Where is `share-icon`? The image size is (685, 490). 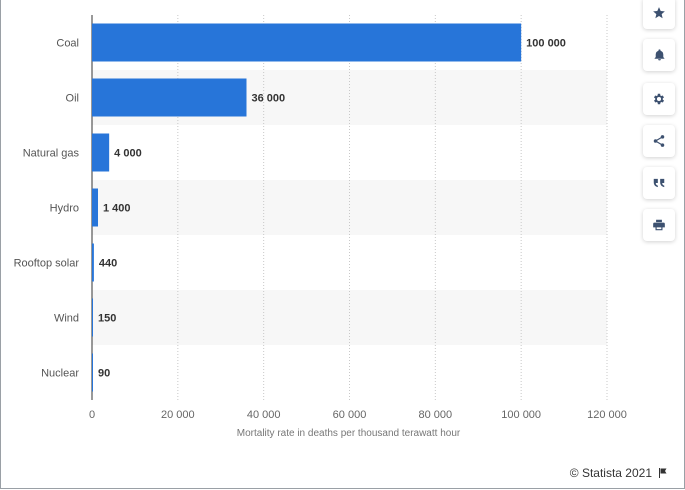 share-icon is located at coordinates (659, 141).